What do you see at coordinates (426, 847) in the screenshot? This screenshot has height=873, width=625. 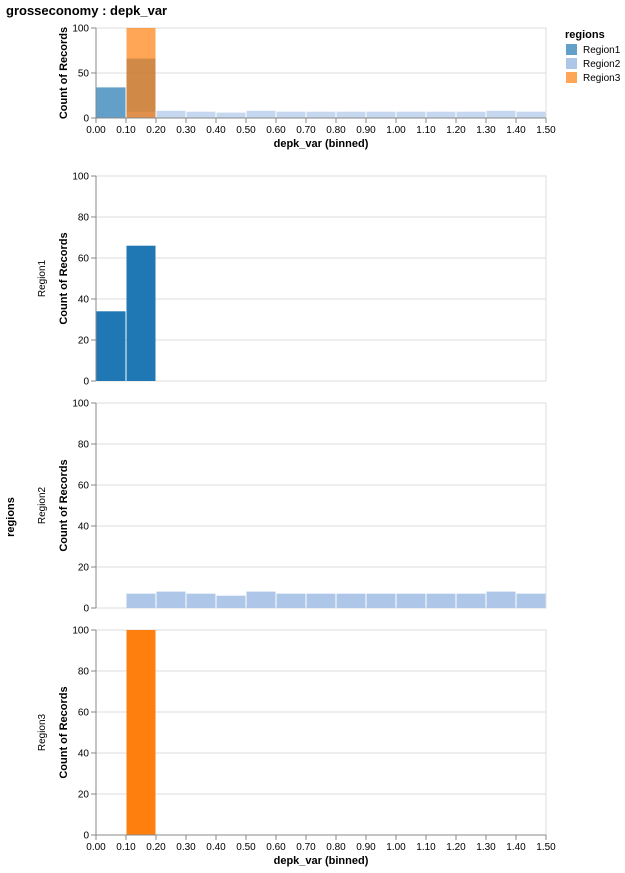 I see `x-tick-label: 1.10` at bounding box center [426, 847].